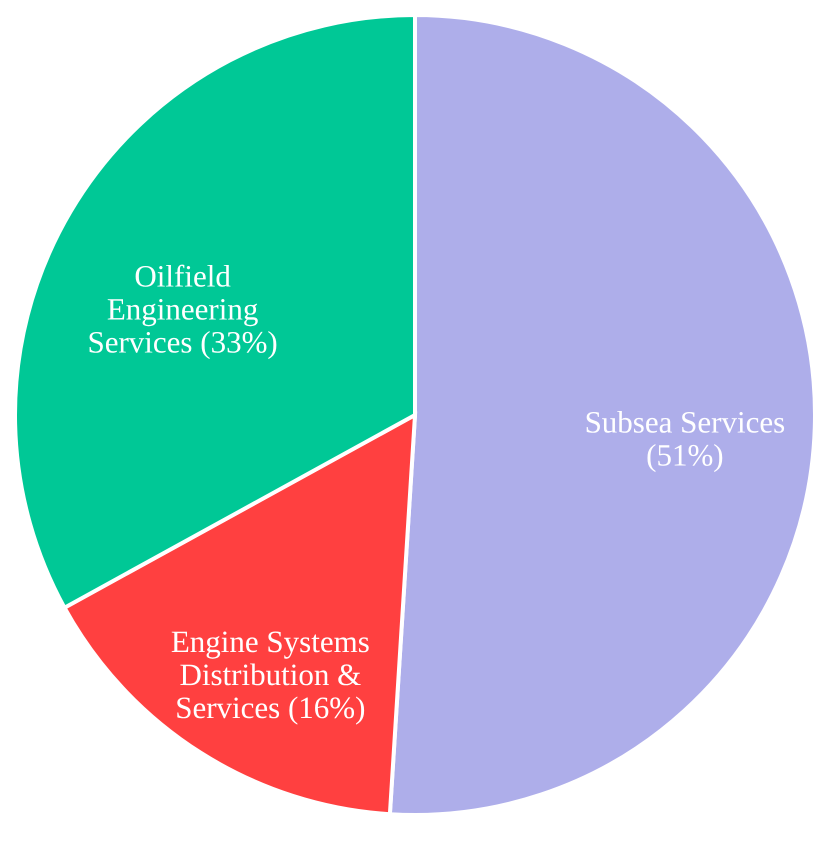  Describe the element at coordinates (182, 309) in the screenshot. I see `slice-label: Oilfield Engineering Services (33%)` at that location.